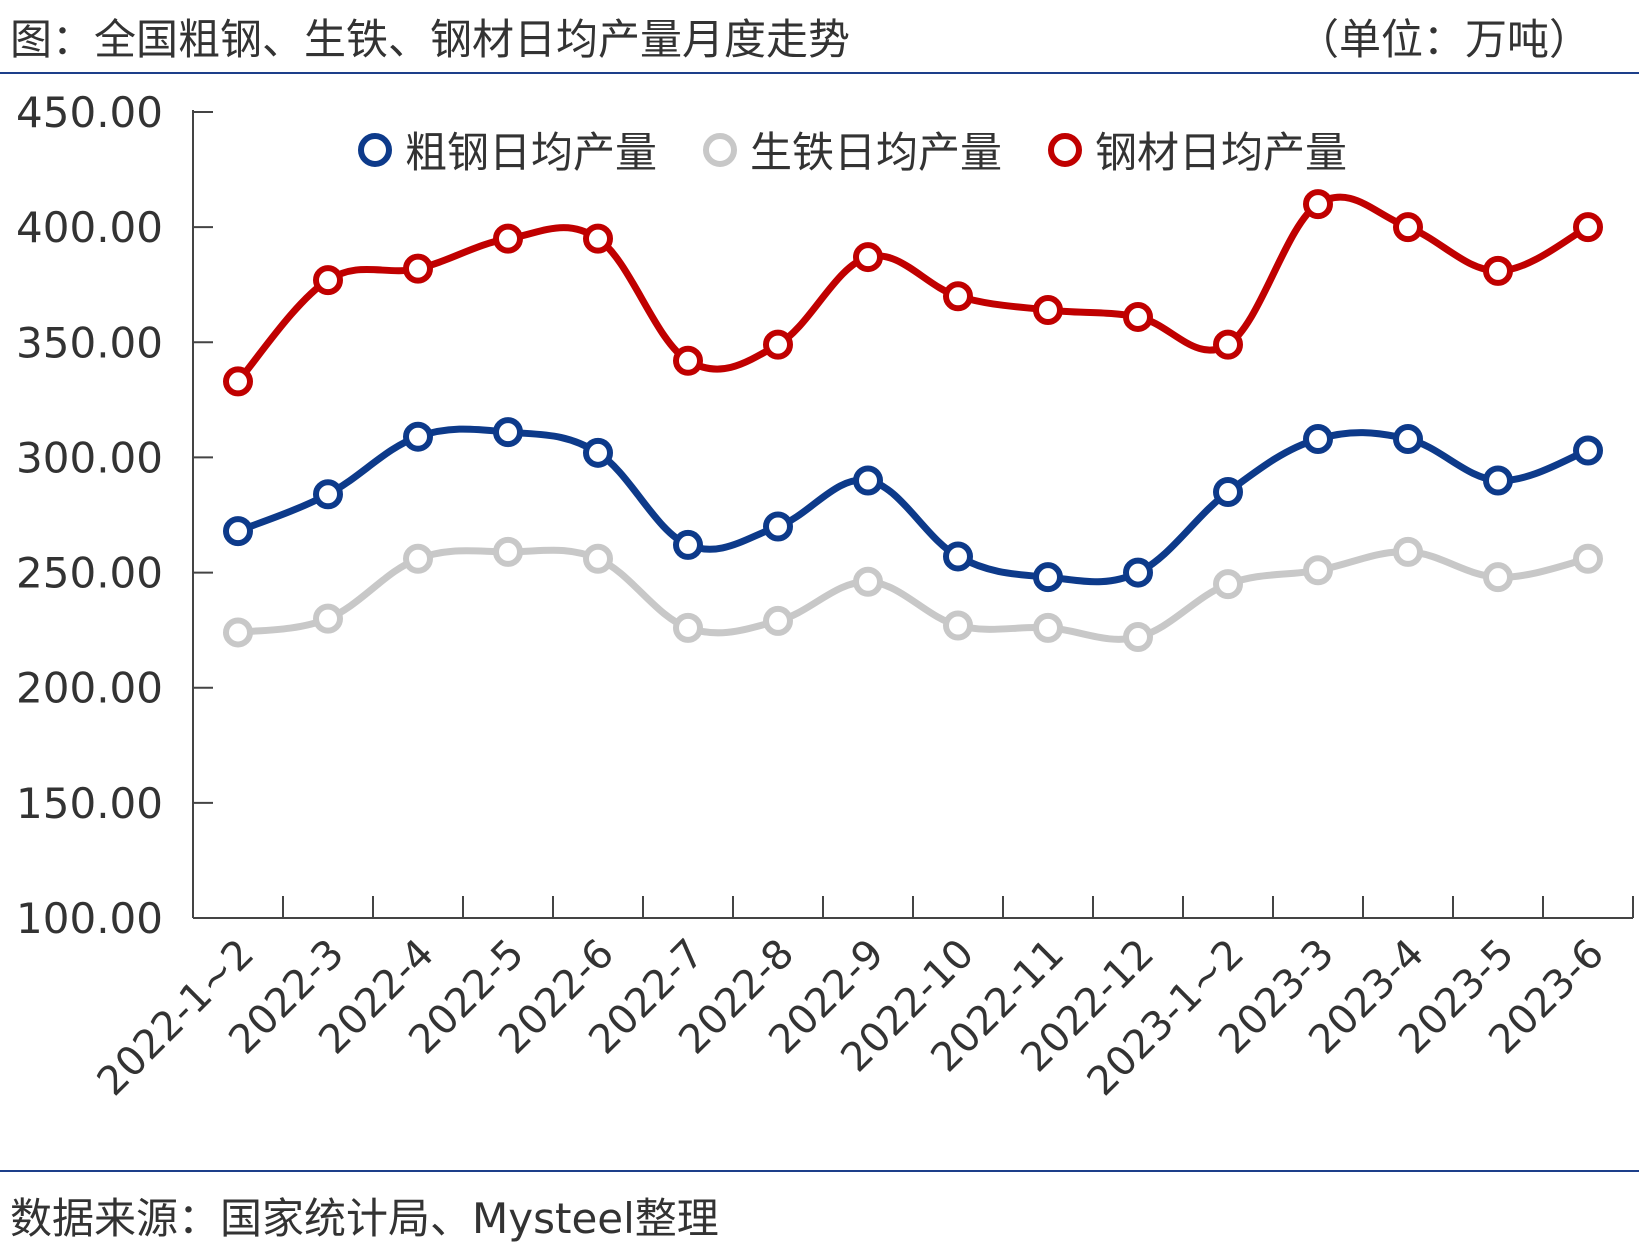 This screenshot has width=1639, height=1251. What do you see at coordinates (430, 39) in the screenshot?
I see `chart-title: 图：全国粗钢、生铁、钢材日均产量月度走势` at bounding box center [430, 39].